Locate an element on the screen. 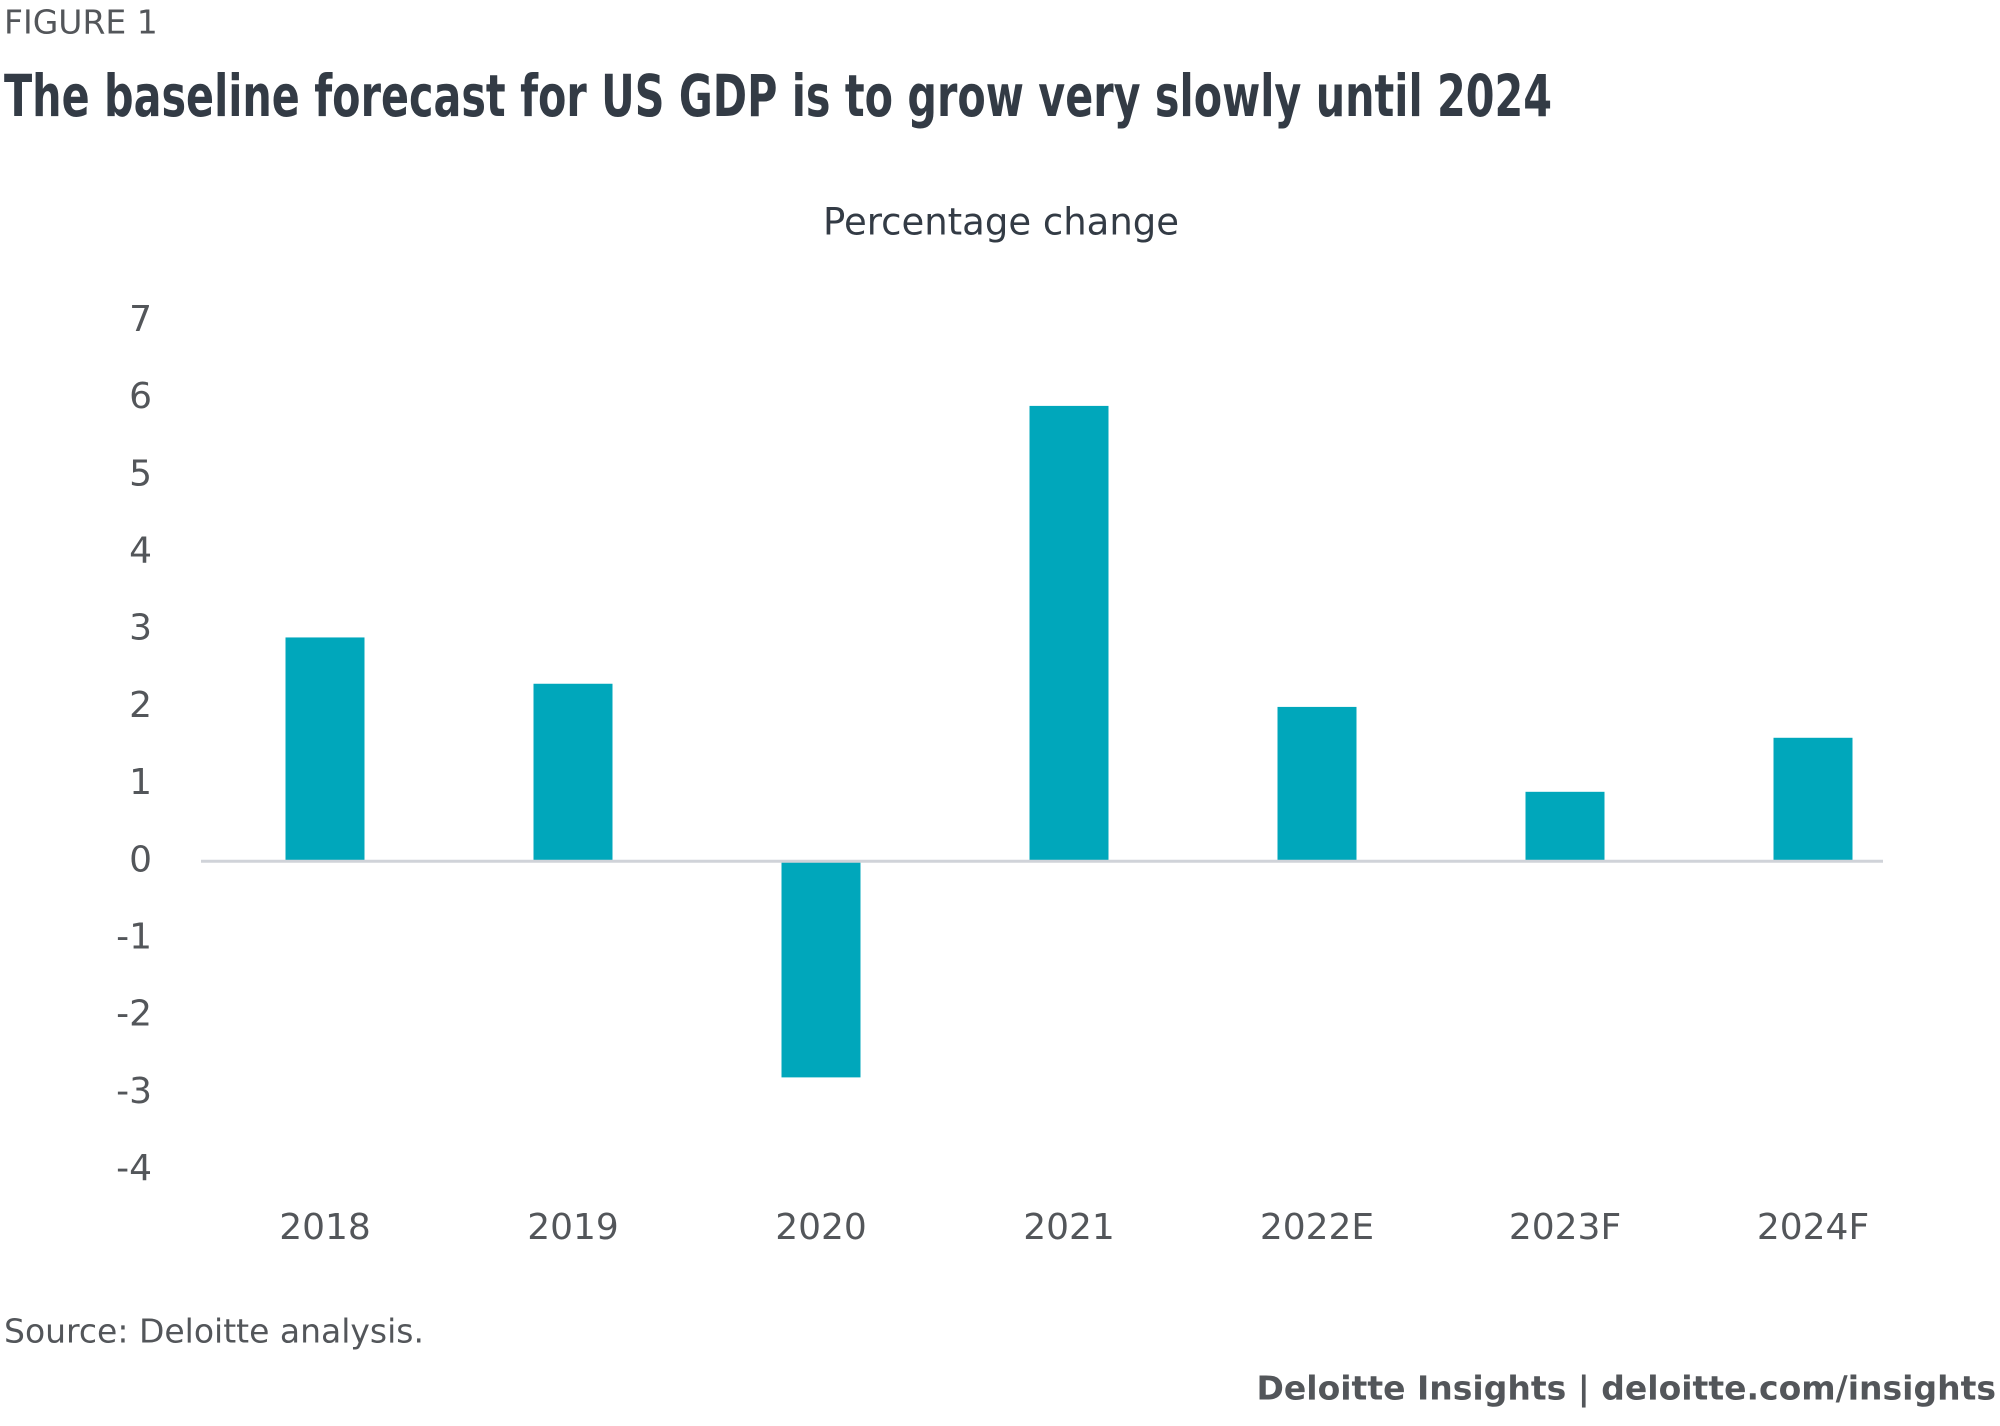  y-tick-label: -2 is located at coordinates (134, 1014).